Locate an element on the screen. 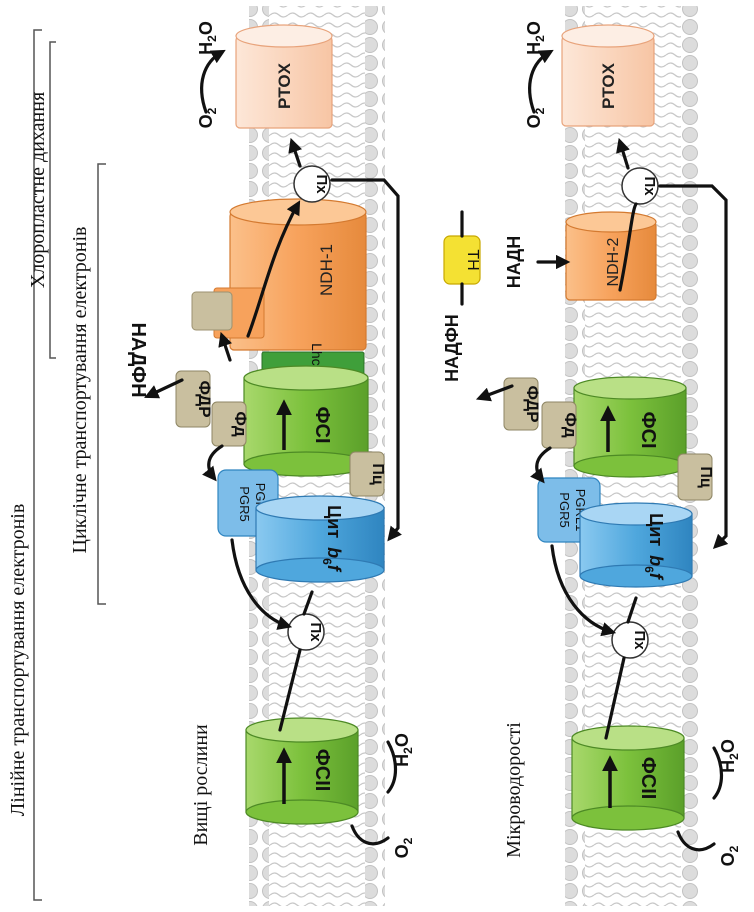 The width and height of the screenshot is (754, 912). h2o-ptox-sub: 2 is located at coordinates (212, 38).